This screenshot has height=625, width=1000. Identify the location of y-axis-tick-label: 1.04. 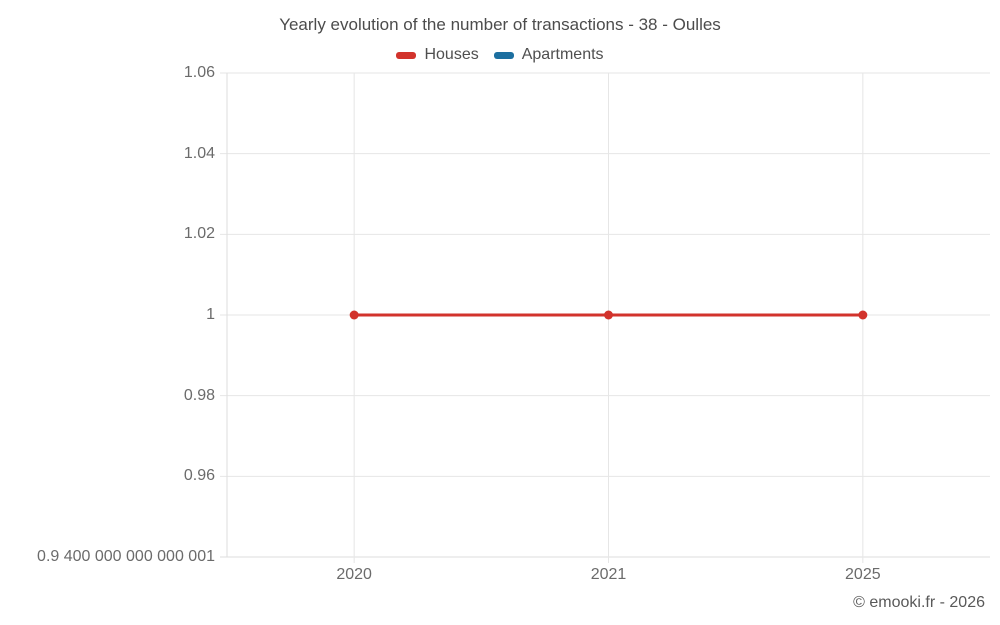
(199, 153).